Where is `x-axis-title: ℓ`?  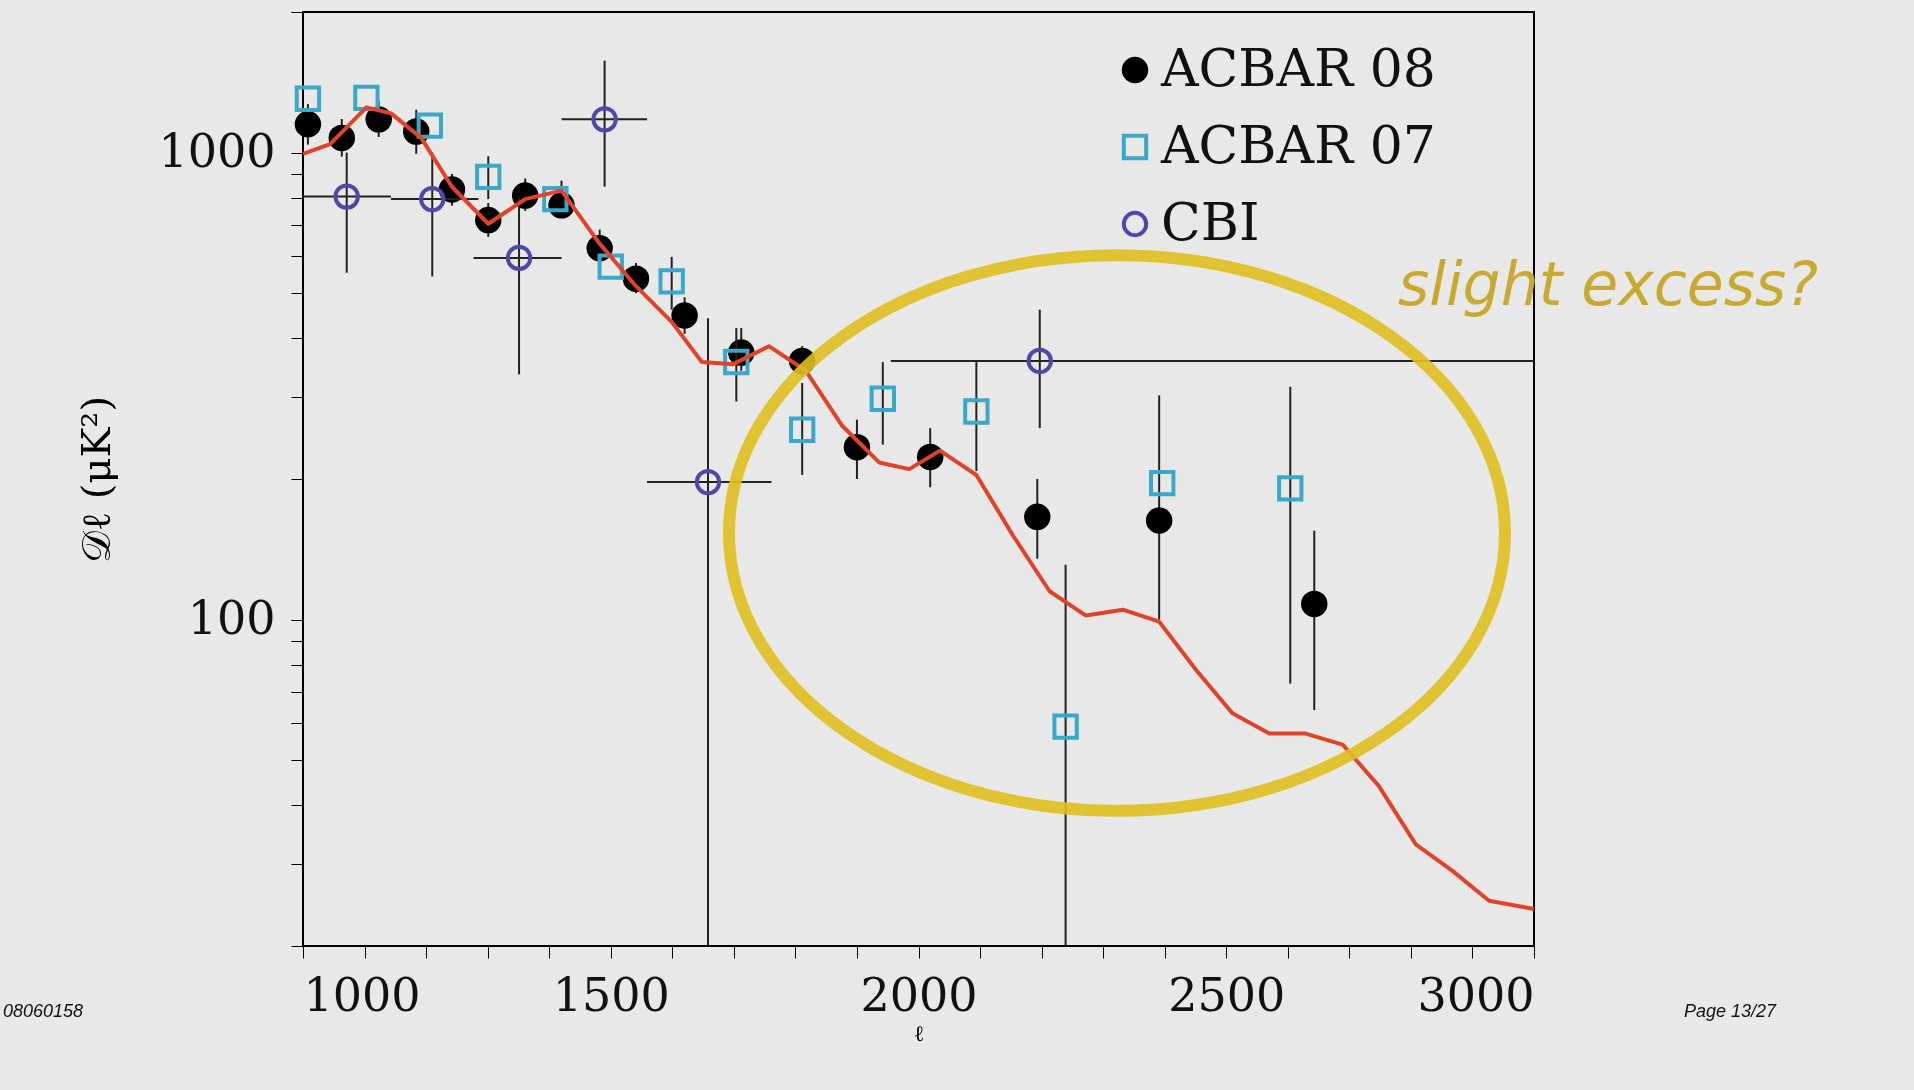 x-axis-title: ℓ is located at coordinates (919, 1033).